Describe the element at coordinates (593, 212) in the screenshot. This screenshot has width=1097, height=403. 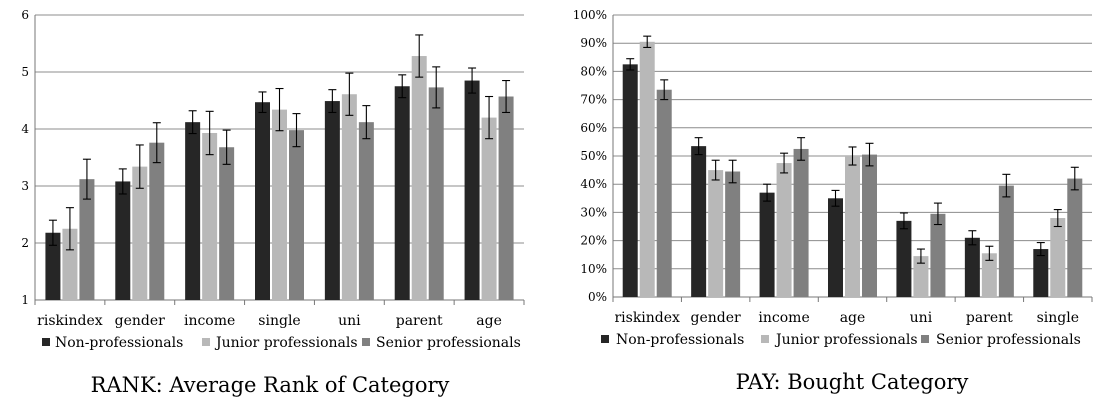
I see `y-tick-label: 30%` at that location.